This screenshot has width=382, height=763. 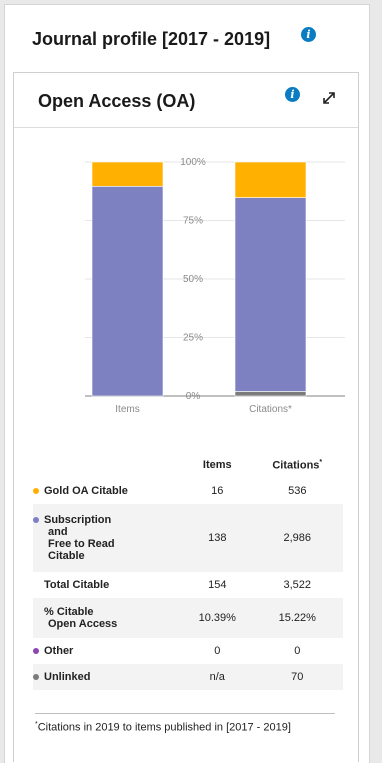 What do you see at coordinates (108, 651) in the screenshot?
I see `row-label: Other` at bounding box center [108, 651].